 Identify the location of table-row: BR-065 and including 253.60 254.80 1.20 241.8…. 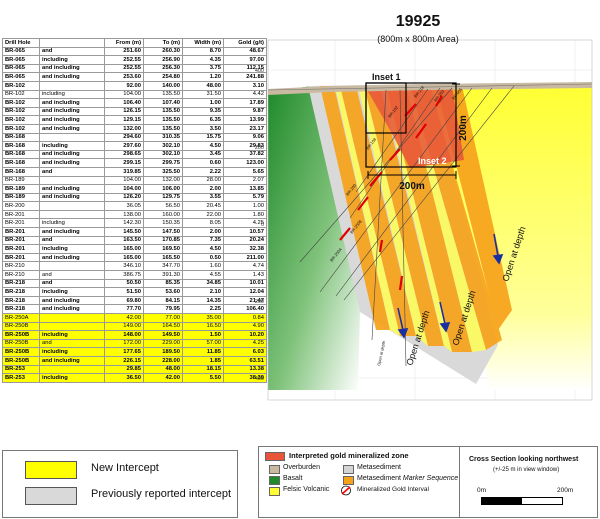
(134, 77).